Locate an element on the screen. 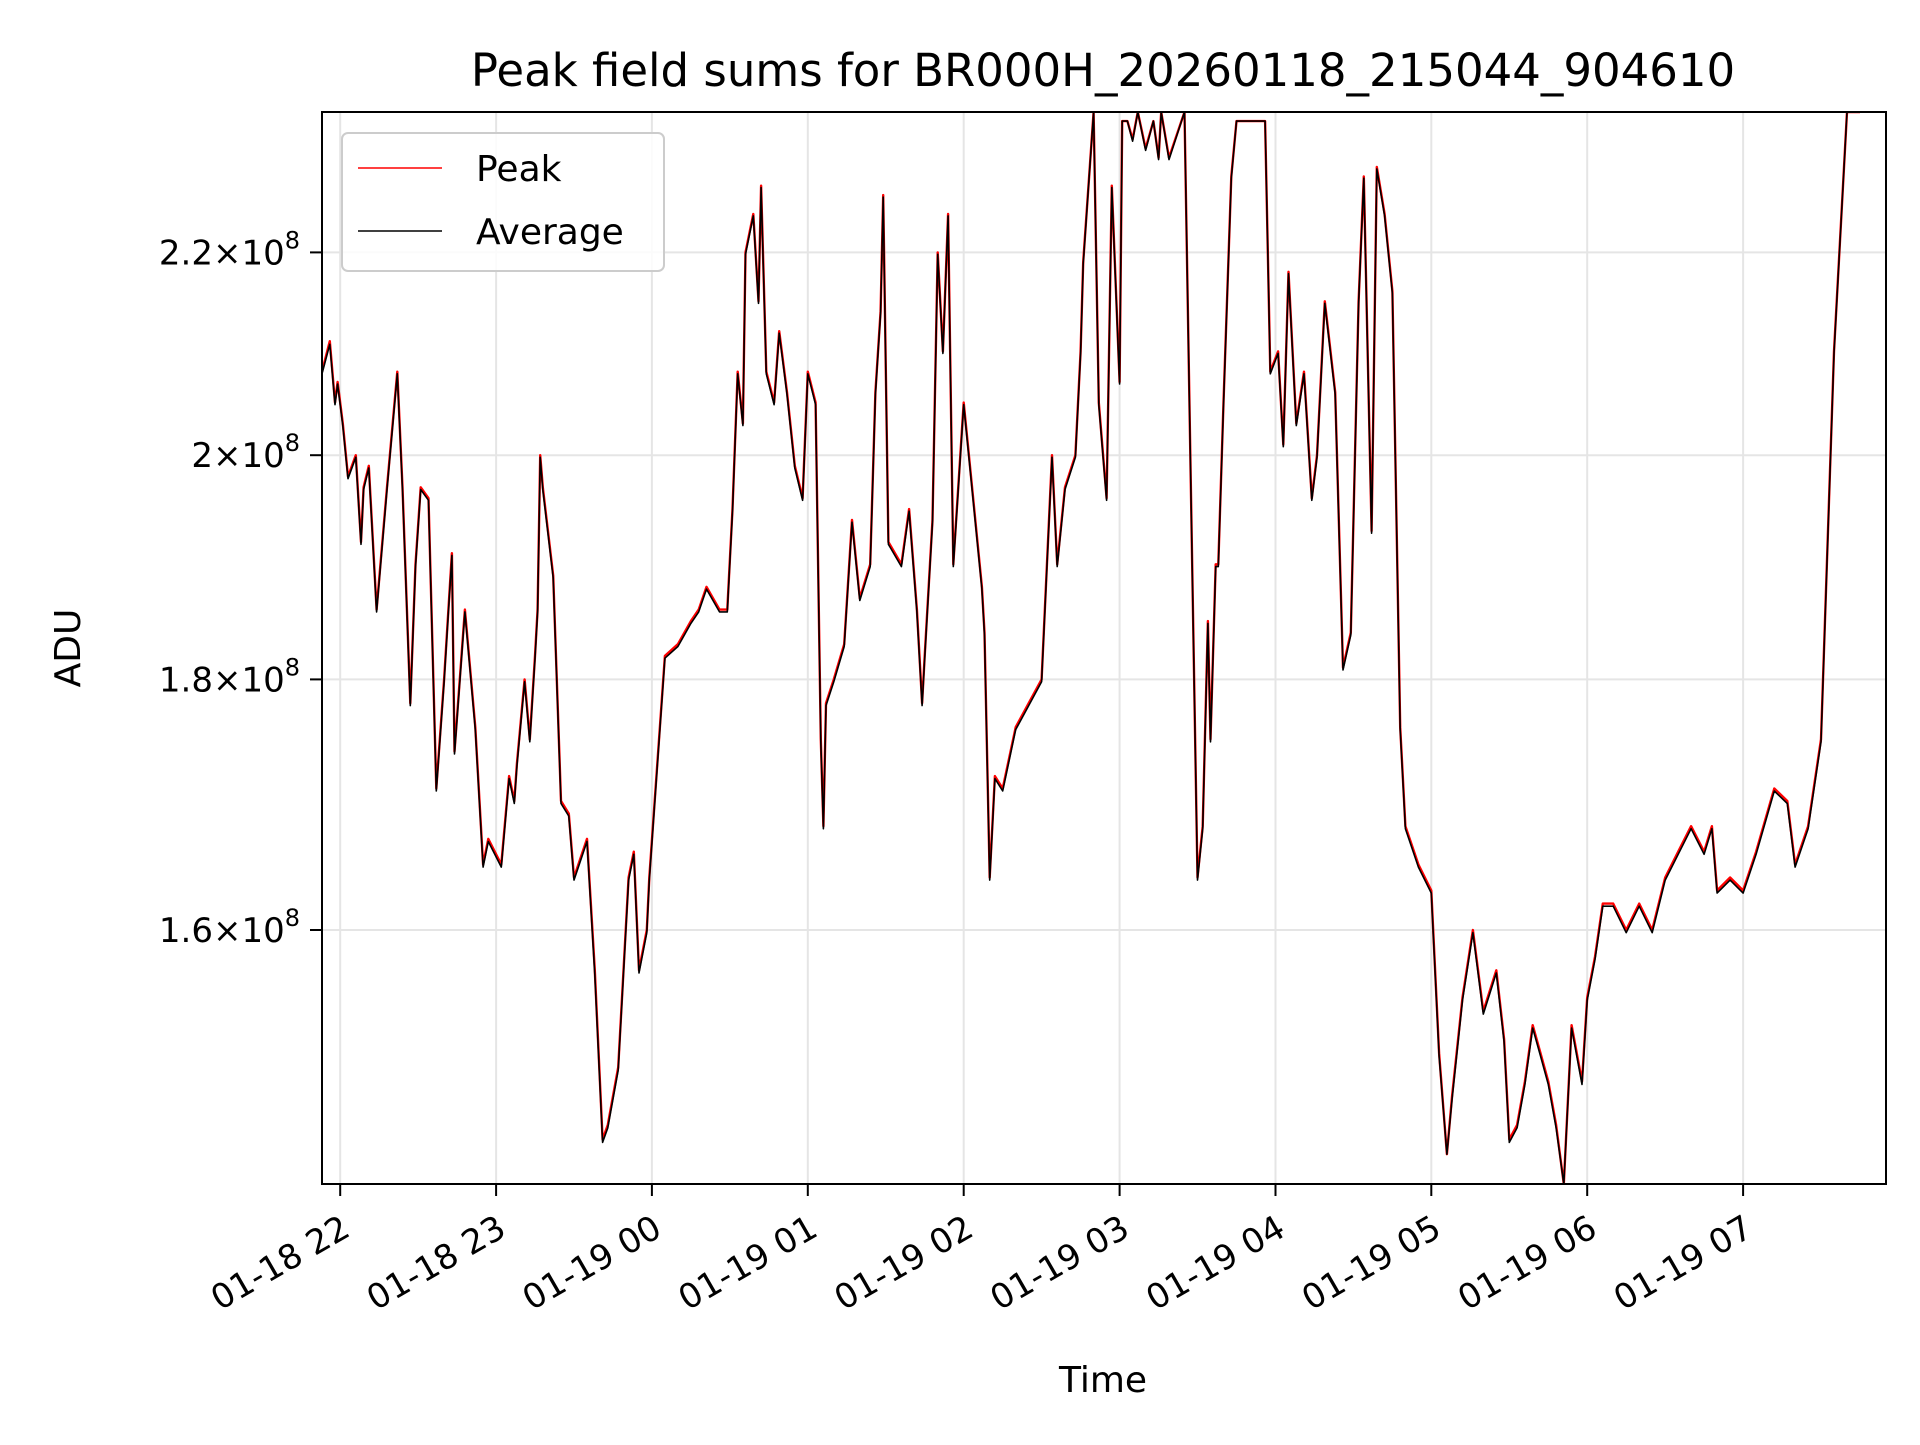 The image size is (1920, 1445). legend-label-average: Average is located at coordinates (550, 232).